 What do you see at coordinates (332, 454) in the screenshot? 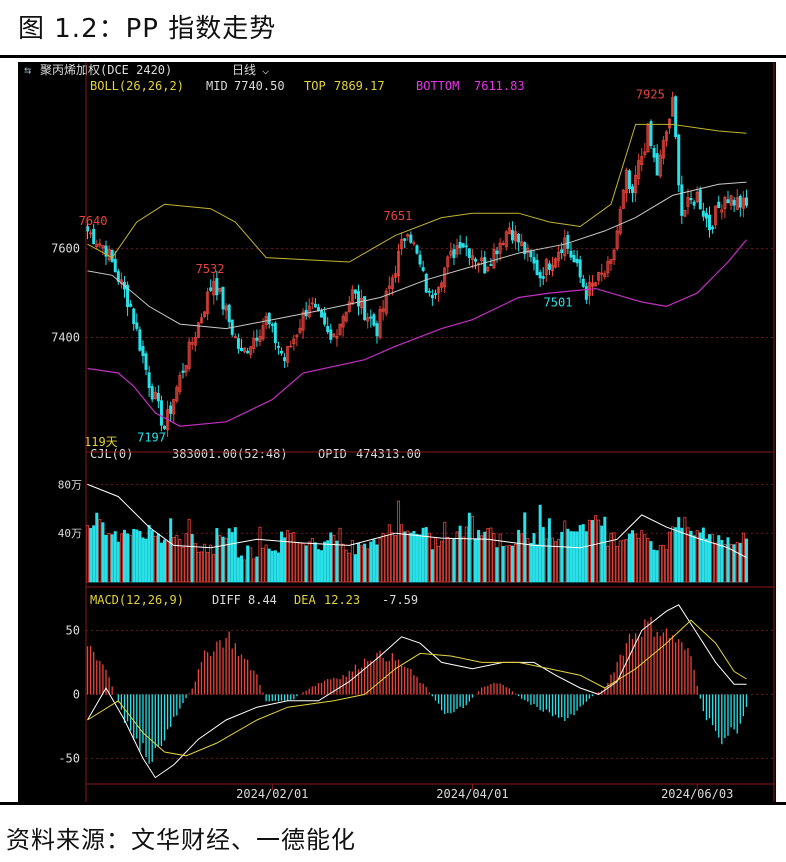
I see `opid-label: OPID` at bounding box center [332, 454].